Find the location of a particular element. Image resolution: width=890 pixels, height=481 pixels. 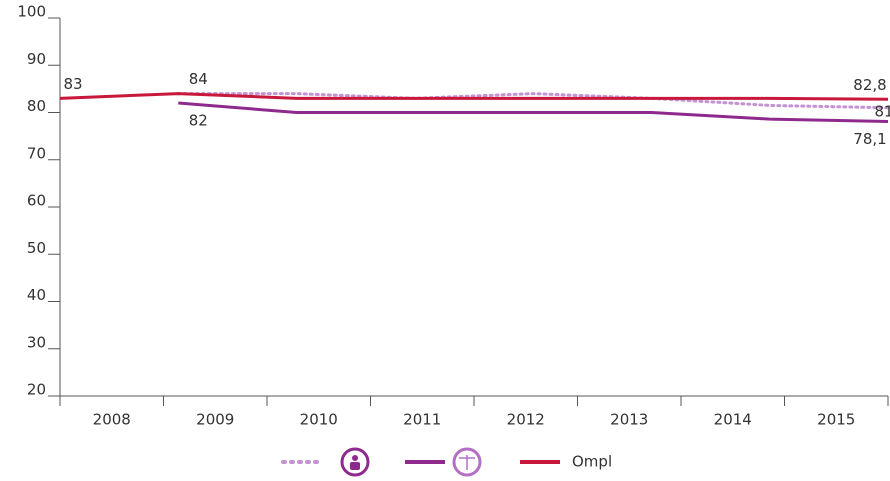

y-tick-label: 30 is located at coordinates (36, 342).